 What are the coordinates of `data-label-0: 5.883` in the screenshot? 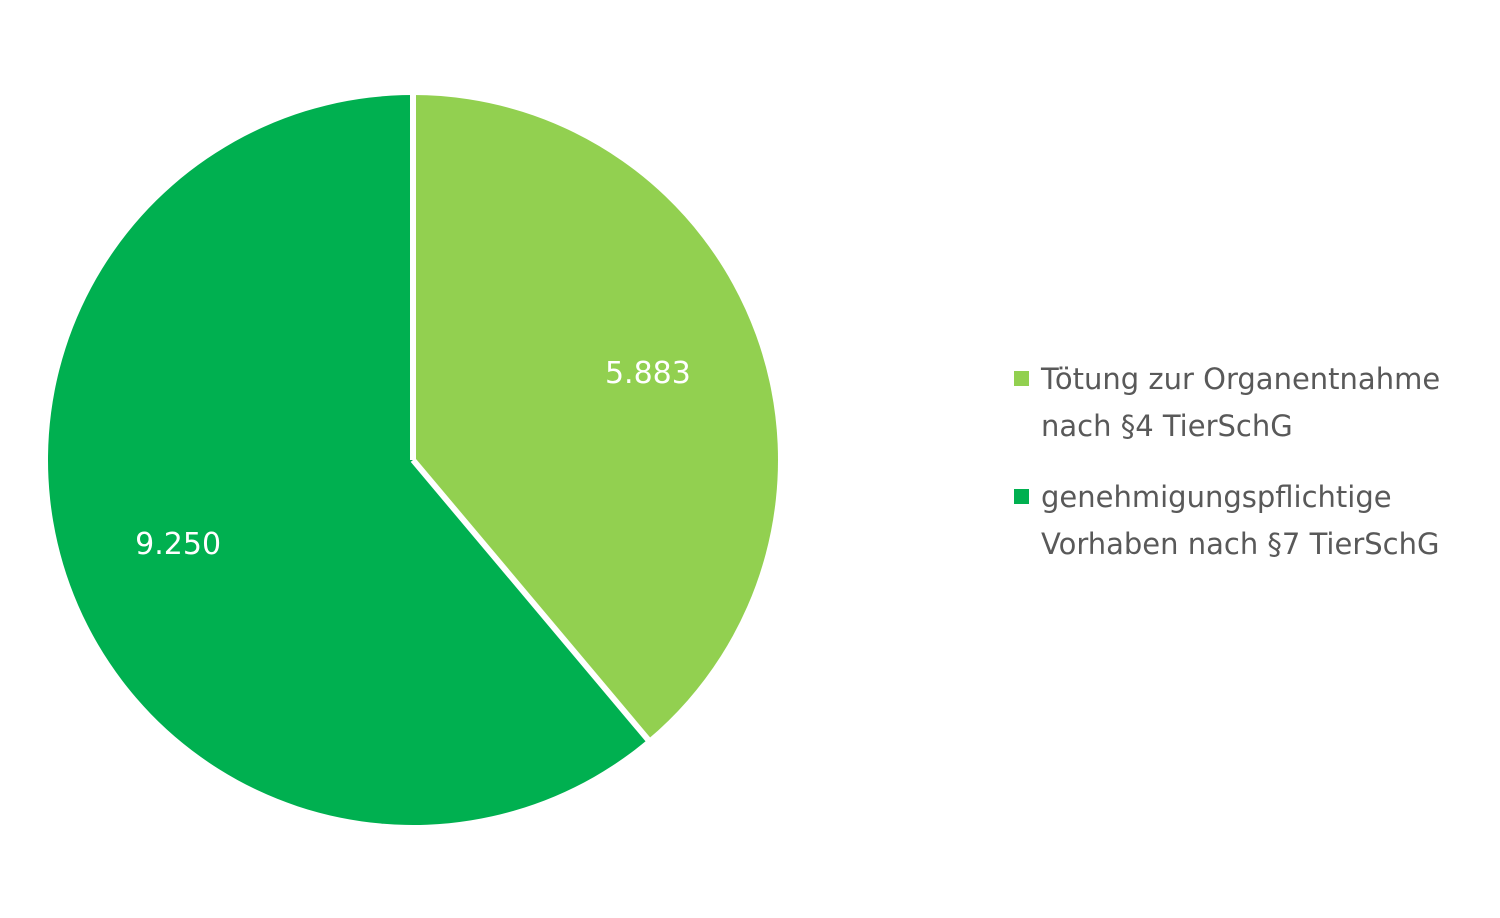 It's located at (648, 373).